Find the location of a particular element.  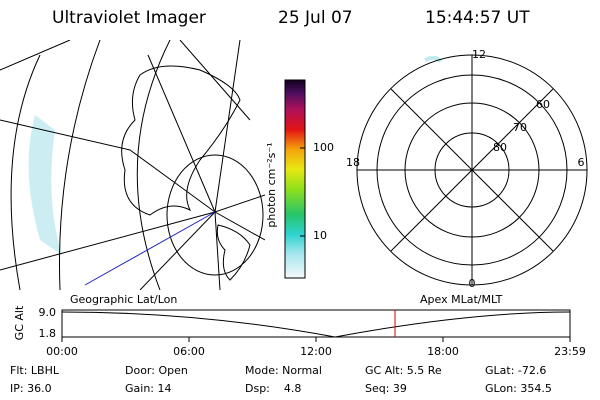

altitude-curve is located at coordinates (316, 324).